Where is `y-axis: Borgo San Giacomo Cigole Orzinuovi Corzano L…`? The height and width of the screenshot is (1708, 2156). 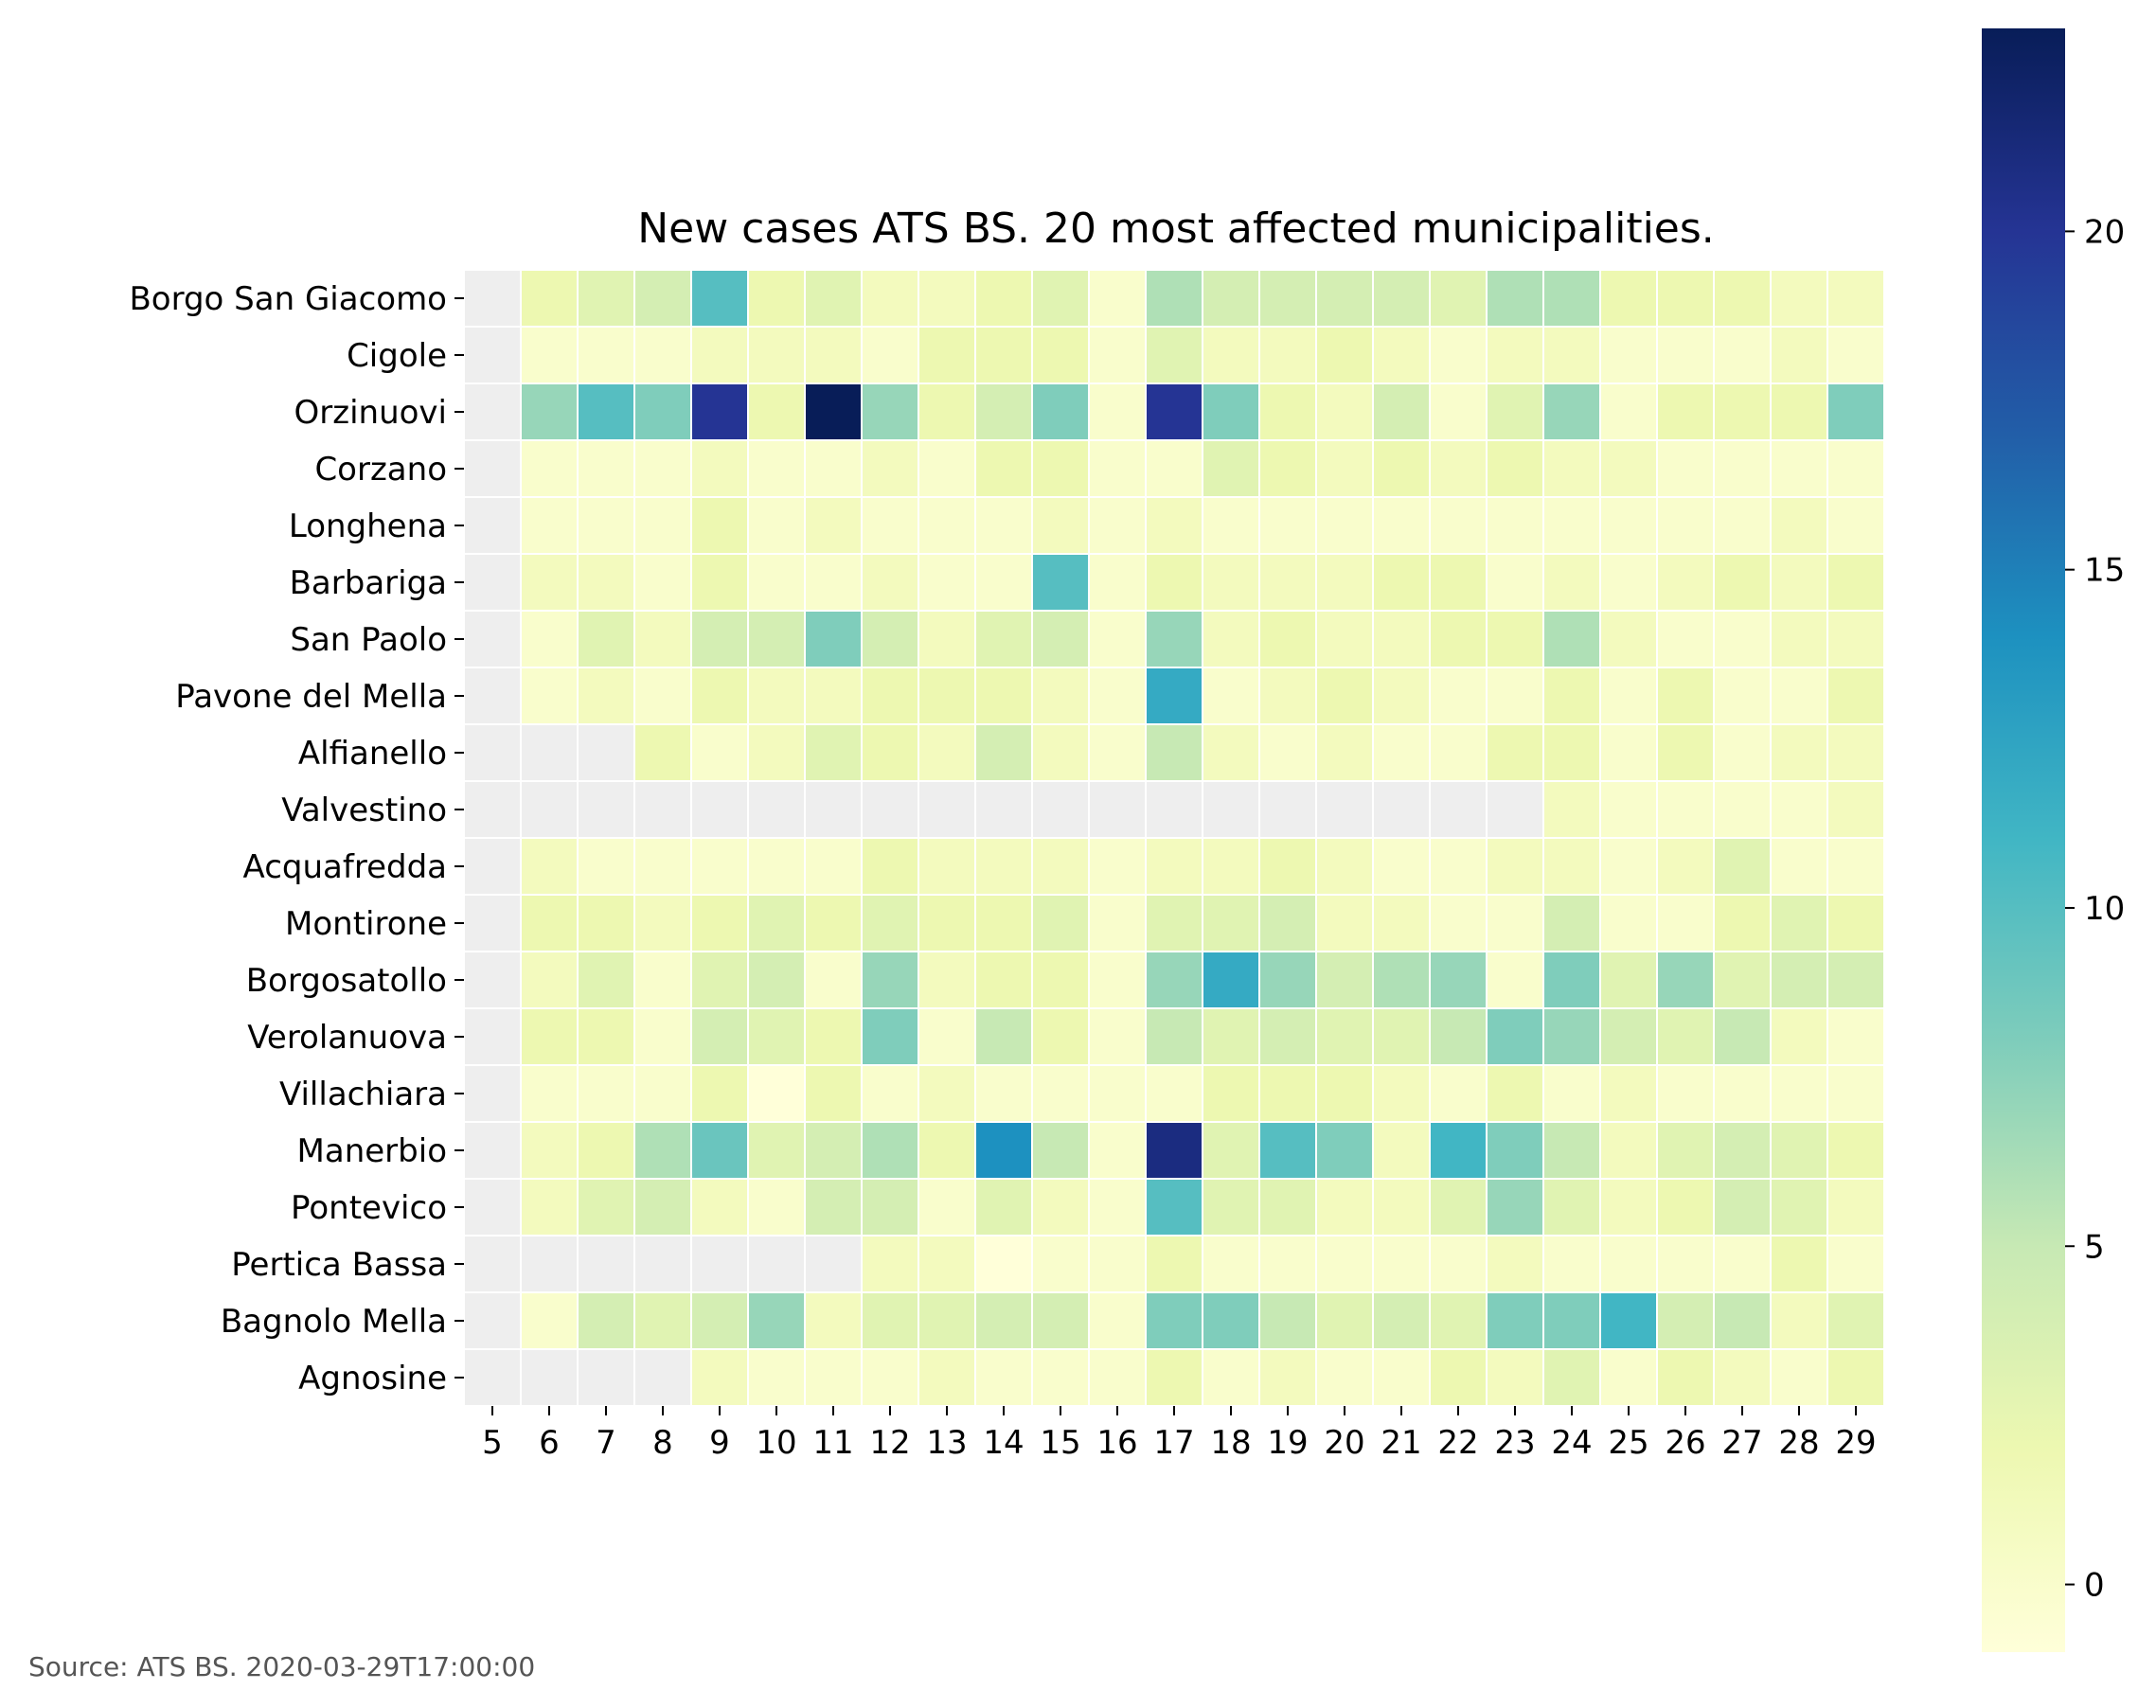 y-axis: Borgo San Giacomo Cigole Orzinuovi Corzano L… is located at coordinates (296, 839).